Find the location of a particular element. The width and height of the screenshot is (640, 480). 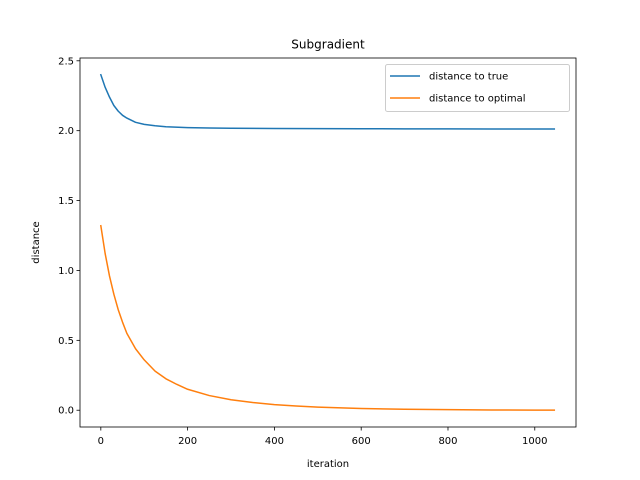

y-tick-label: 1.0 is located at coordinates (66, 271).